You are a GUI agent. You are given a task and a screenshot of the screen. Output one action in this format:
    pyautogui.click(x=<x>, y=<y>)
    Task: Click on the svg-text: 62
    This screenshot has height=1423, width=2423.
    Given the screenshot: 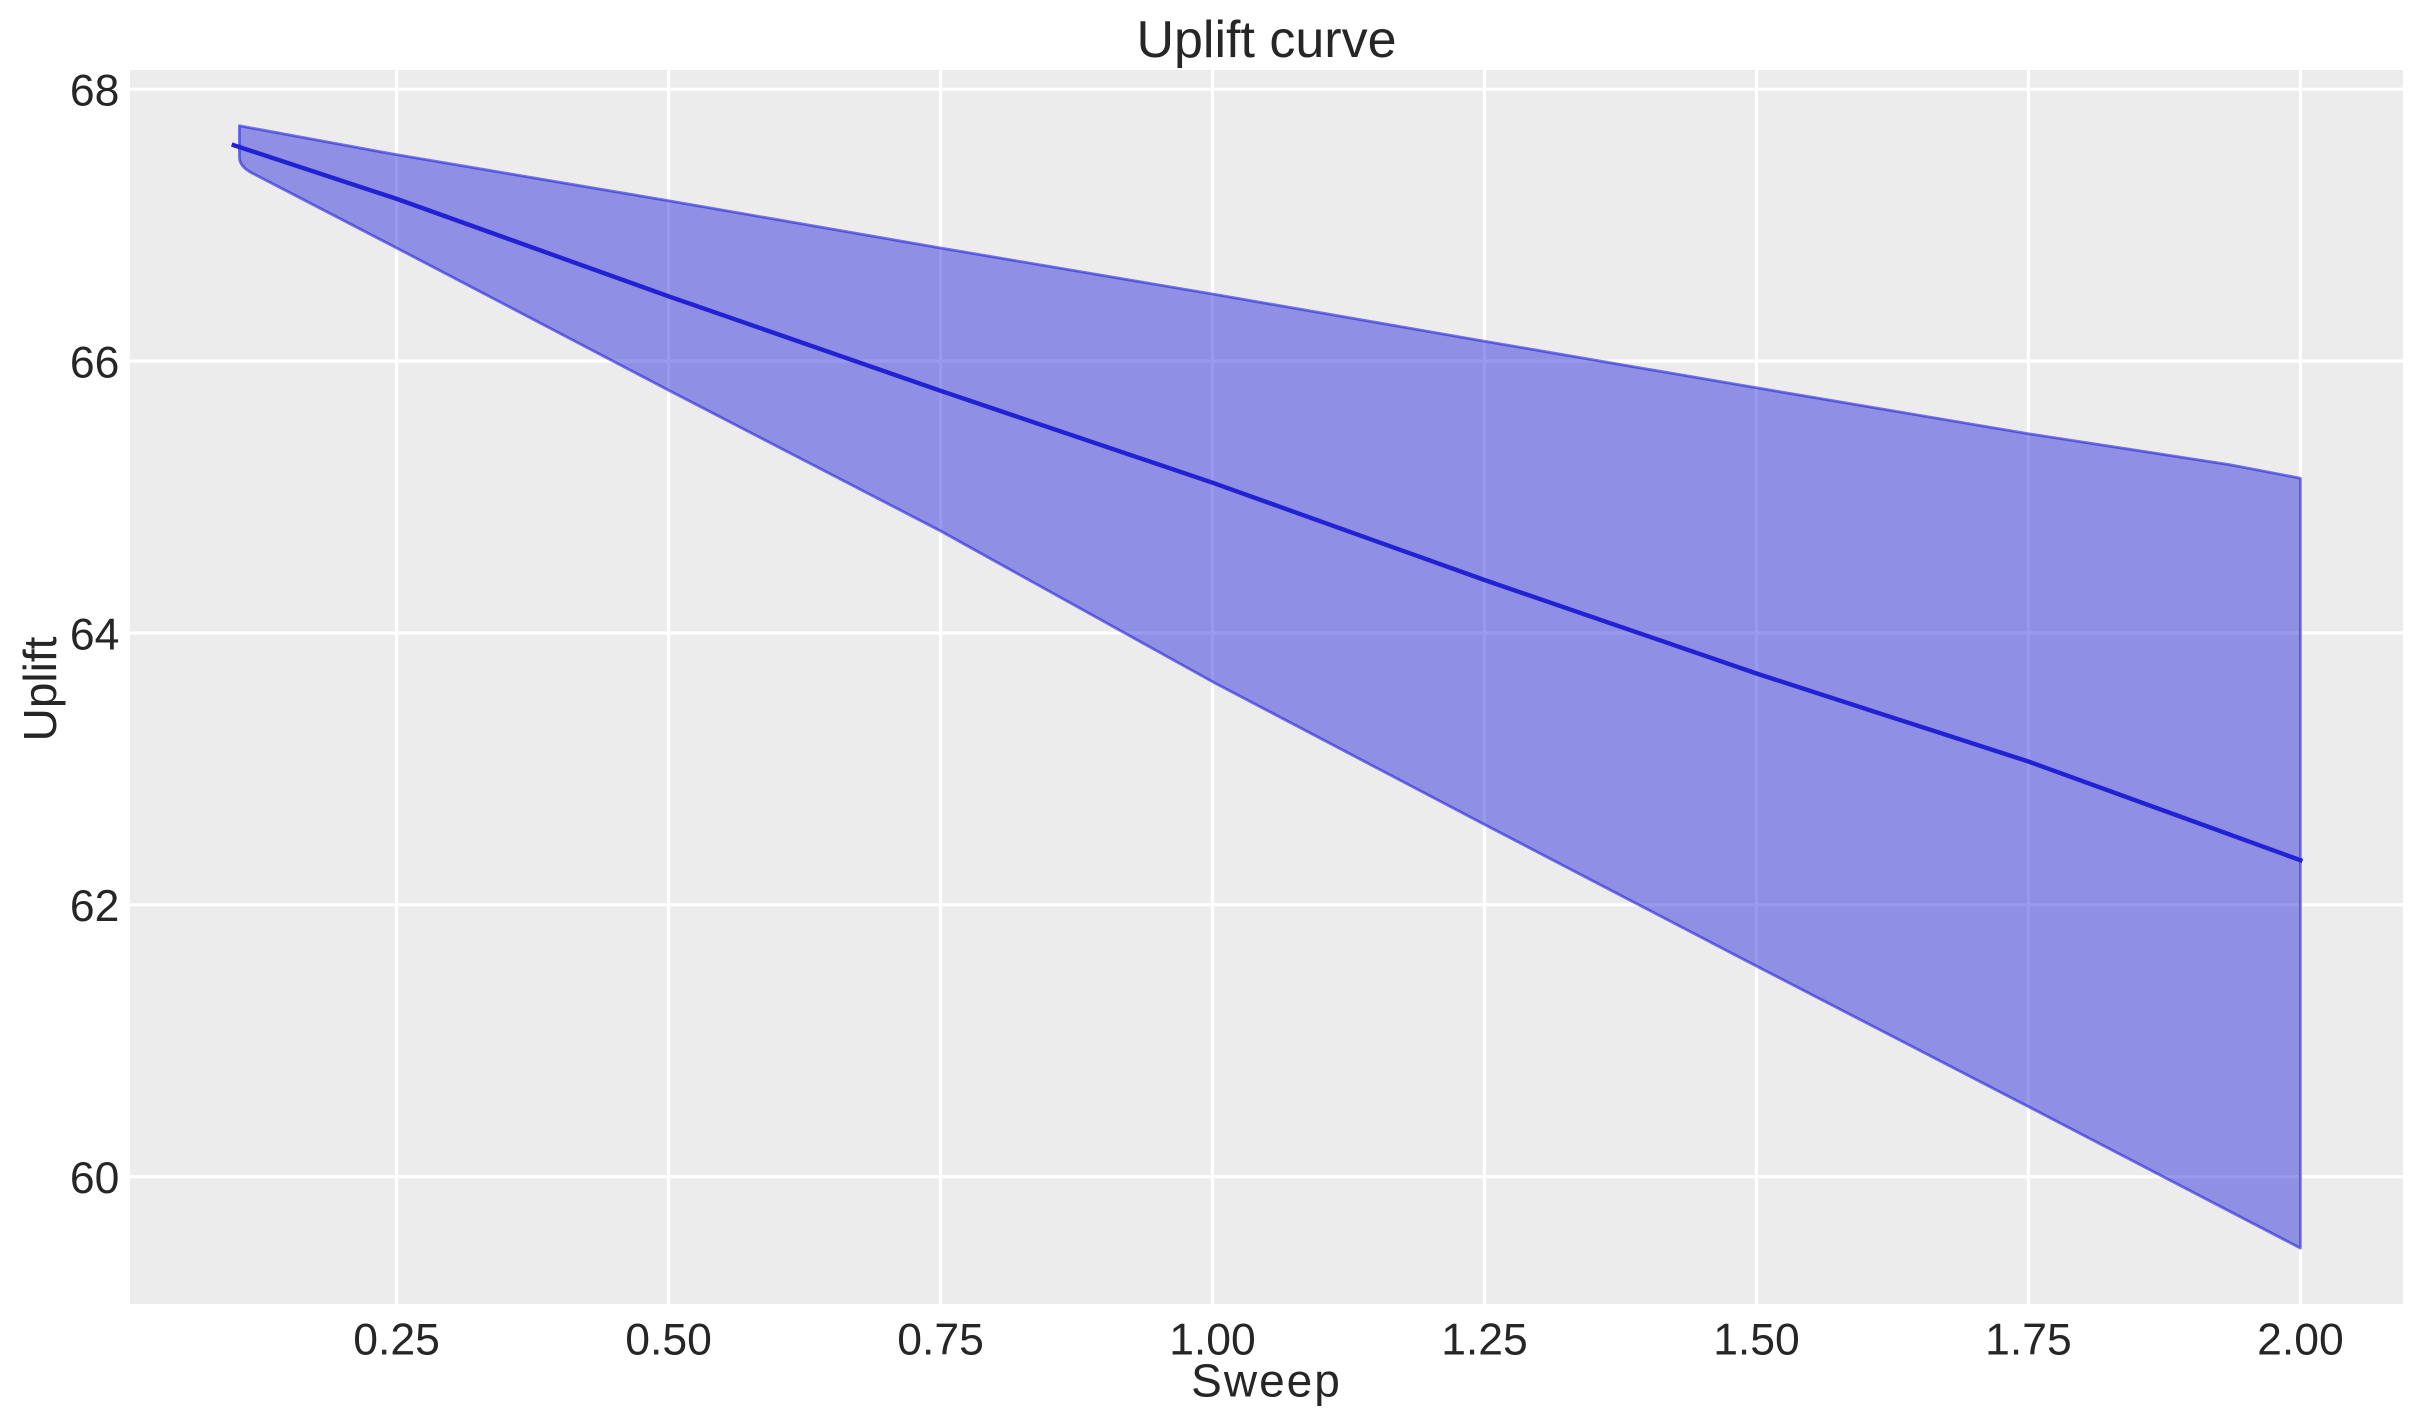 What is the action you would take?
    pyautogui.click(x=95, y=906)
    